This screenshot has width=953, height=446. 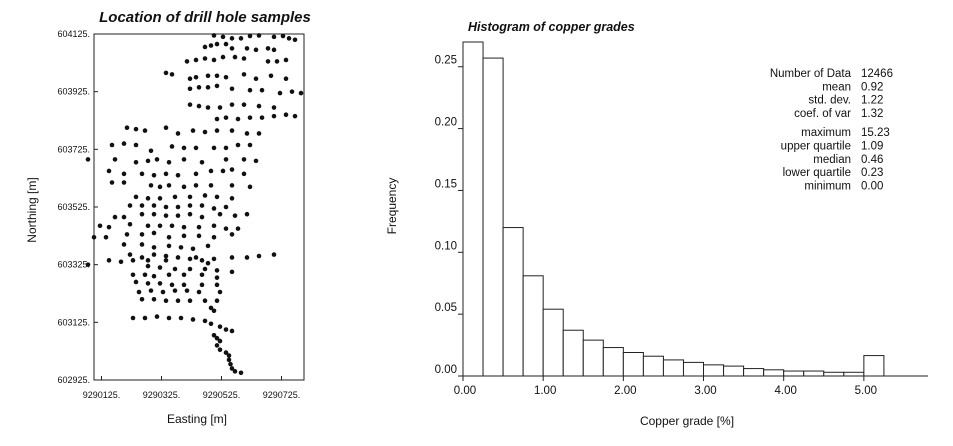 I want to click on histogram-y-tick-label: 0.15, so click(x=446, y=184).